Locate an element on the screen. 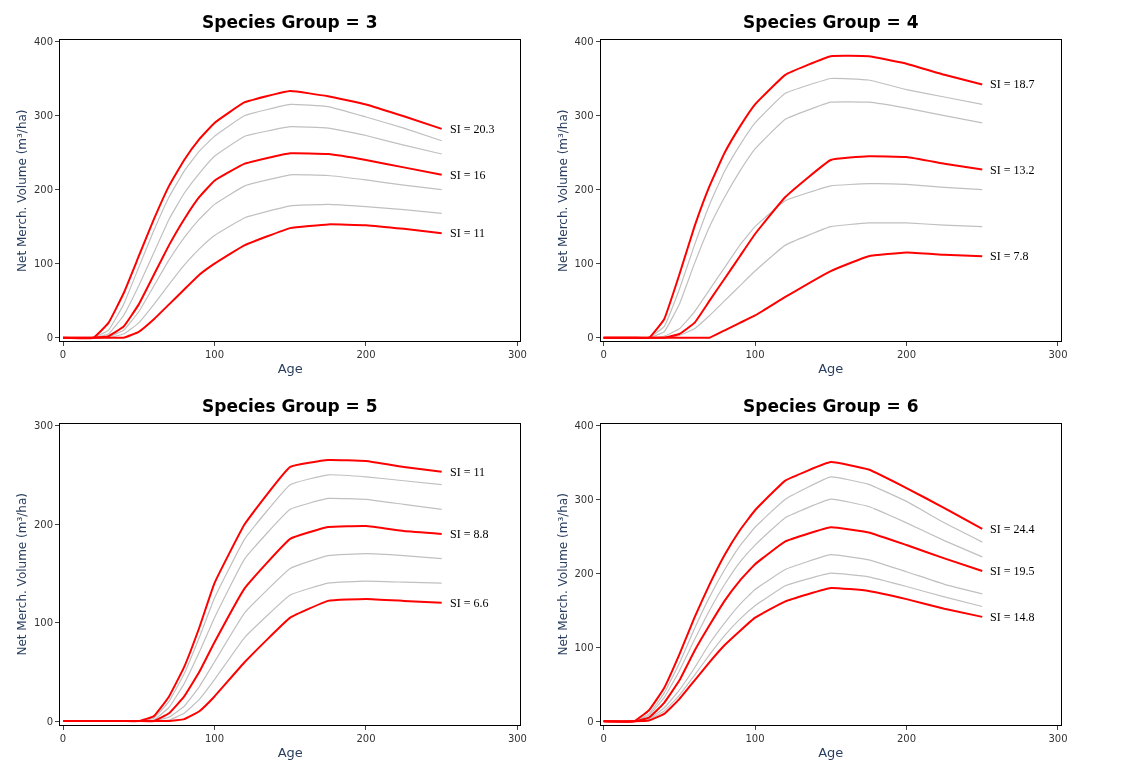 The width and height of the screenshot is (1121, 770). series-label: SI = 19.5 is located at coordinates (1012, 571).